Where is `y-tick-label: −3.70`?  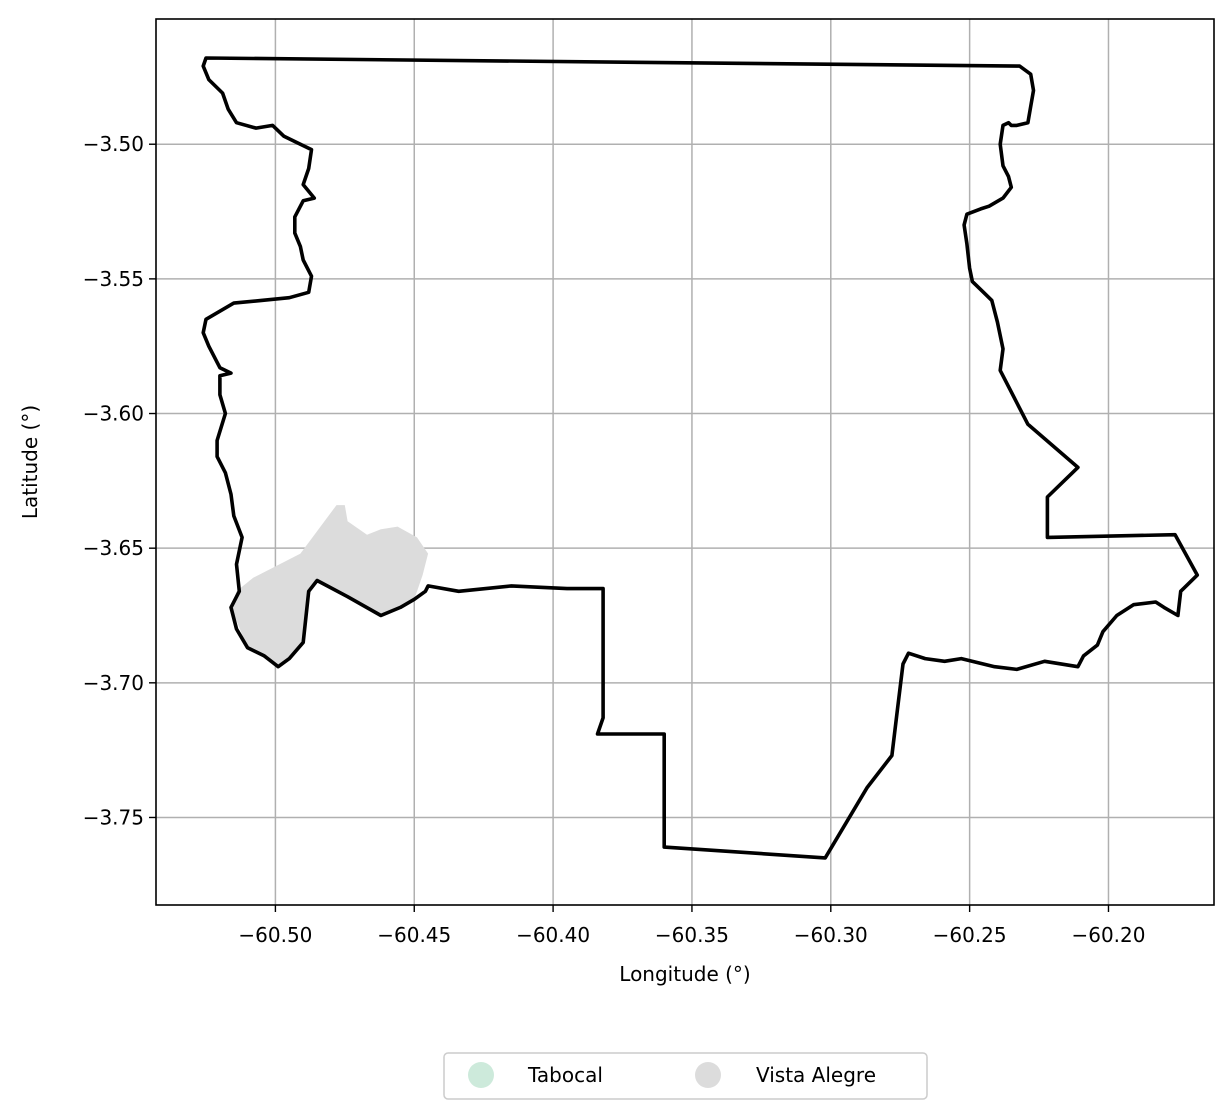
y-tick-label: −3.70 is located at coordinates (113, 683).